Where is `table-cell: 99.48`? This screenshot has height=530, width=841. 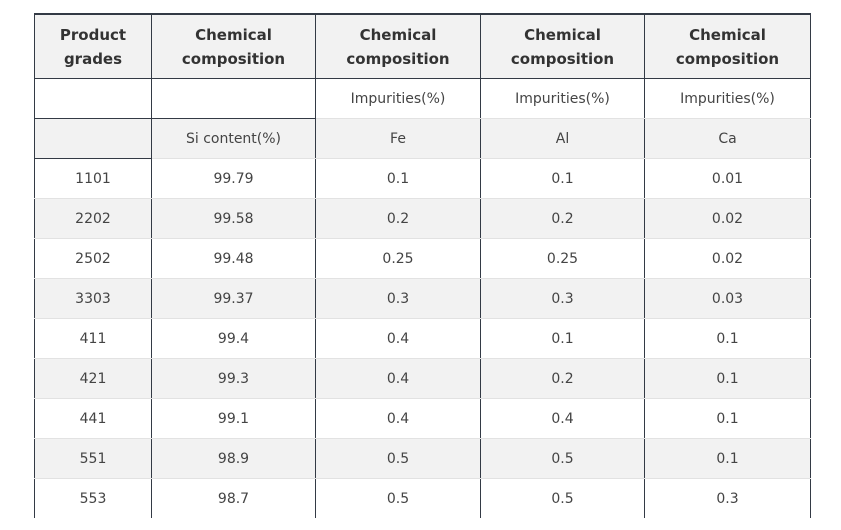
table-cell: 99.48 is located at coordinates (233, 258).